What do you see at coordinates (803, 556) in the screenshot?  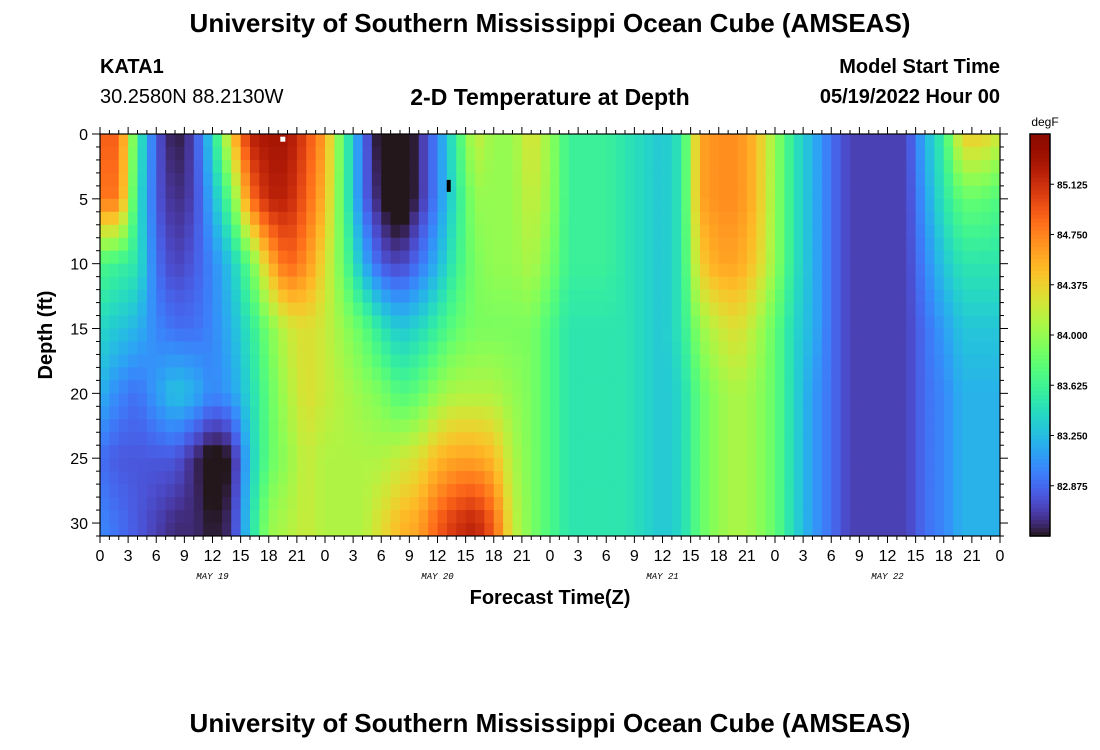 I see `x-tick-label: 3` at bounding box center [803, 556].